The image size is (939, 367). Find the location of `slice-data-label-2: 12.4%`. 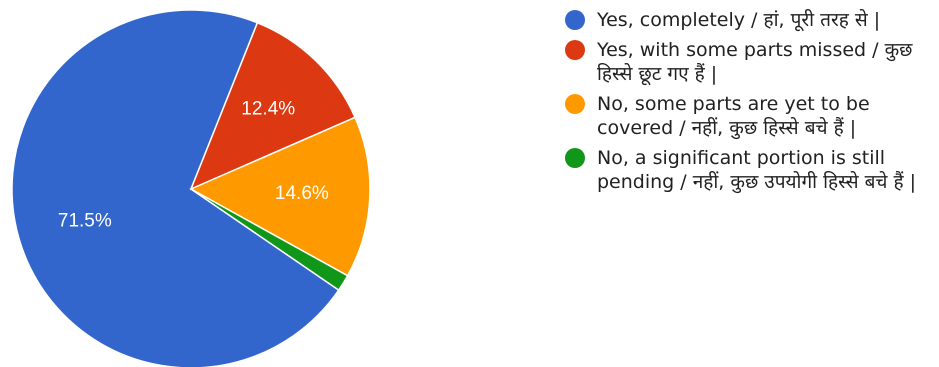

slice-data-label-2: 12.4% is located at coordinates (268, 108).